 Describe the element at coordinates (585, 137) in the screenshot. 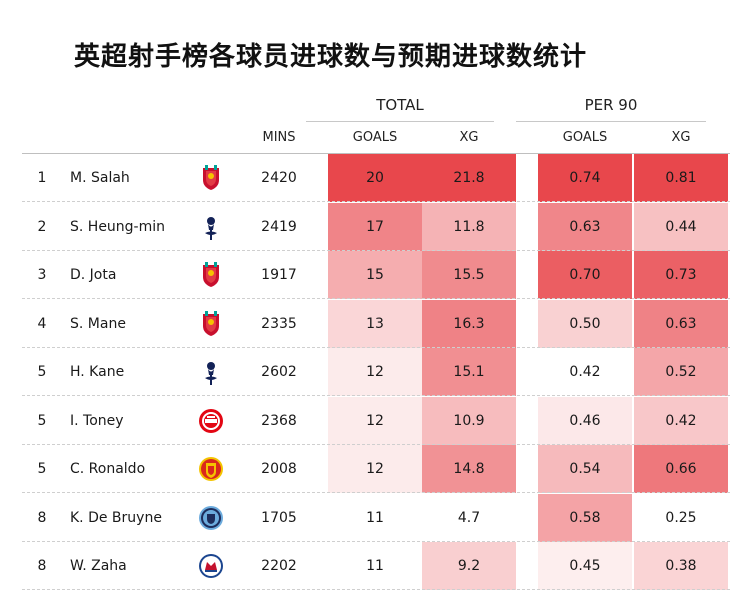

I see `col-header-per90-goals: GOALS` at that location.